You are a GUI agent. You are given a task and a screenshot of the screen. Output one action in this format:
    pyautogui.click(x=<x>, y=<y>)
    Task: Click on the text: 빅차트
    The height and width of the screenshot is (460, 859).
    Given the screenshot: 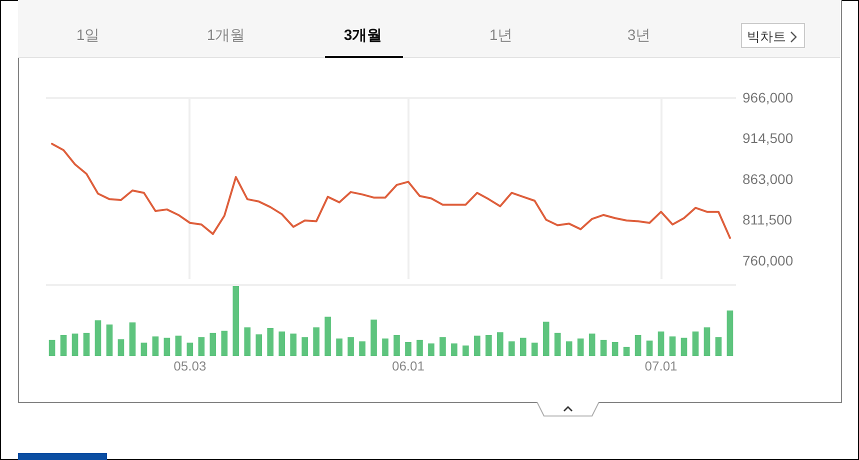 What is the action you would take?
    pyautogui.click(x=773, y=35)
    